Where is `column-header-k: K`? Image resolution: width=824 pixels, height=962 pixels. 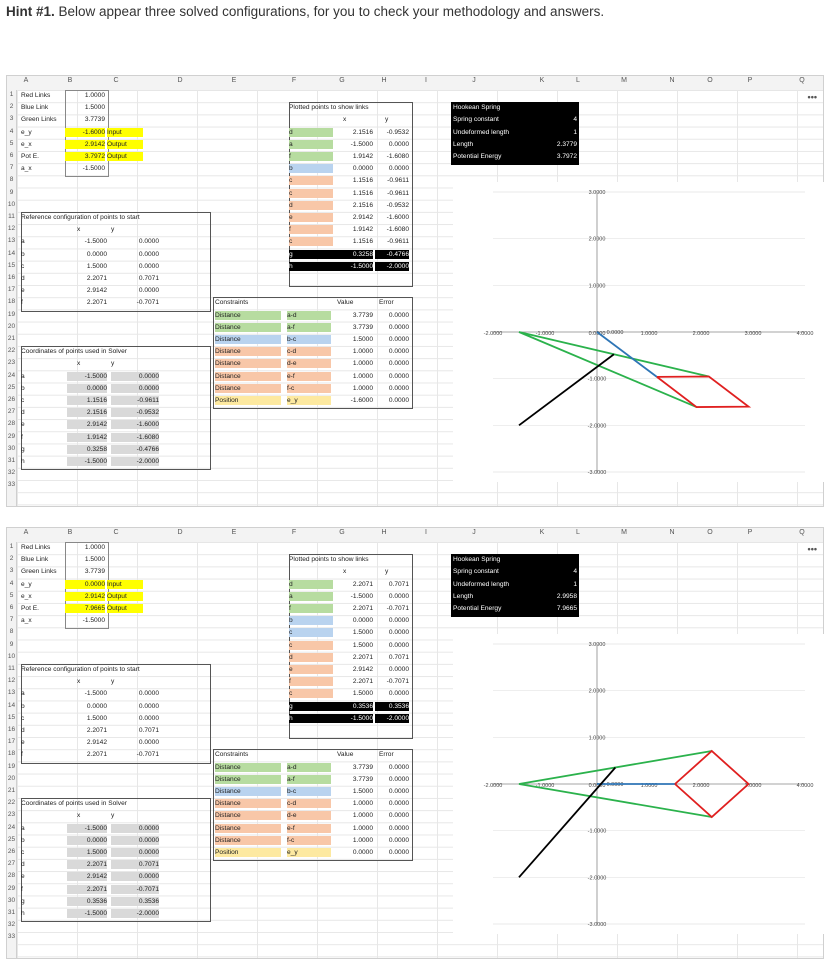 column-header-k: K is located at coordinates (542, 532).